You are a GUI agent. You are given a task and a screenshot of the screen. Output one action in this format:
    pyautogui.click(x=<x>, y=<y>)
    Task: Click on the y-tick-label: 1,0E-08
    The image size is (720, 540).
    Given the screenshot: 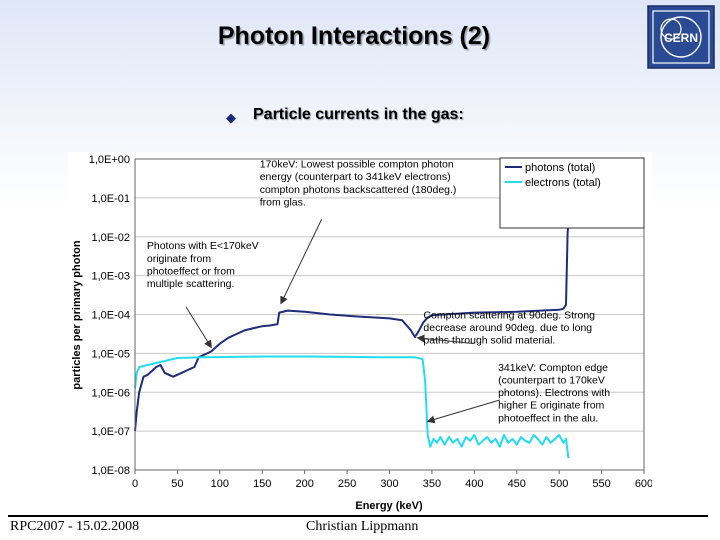 What is the action you would take?
    pyautogui.click(x=110, y=471)
    